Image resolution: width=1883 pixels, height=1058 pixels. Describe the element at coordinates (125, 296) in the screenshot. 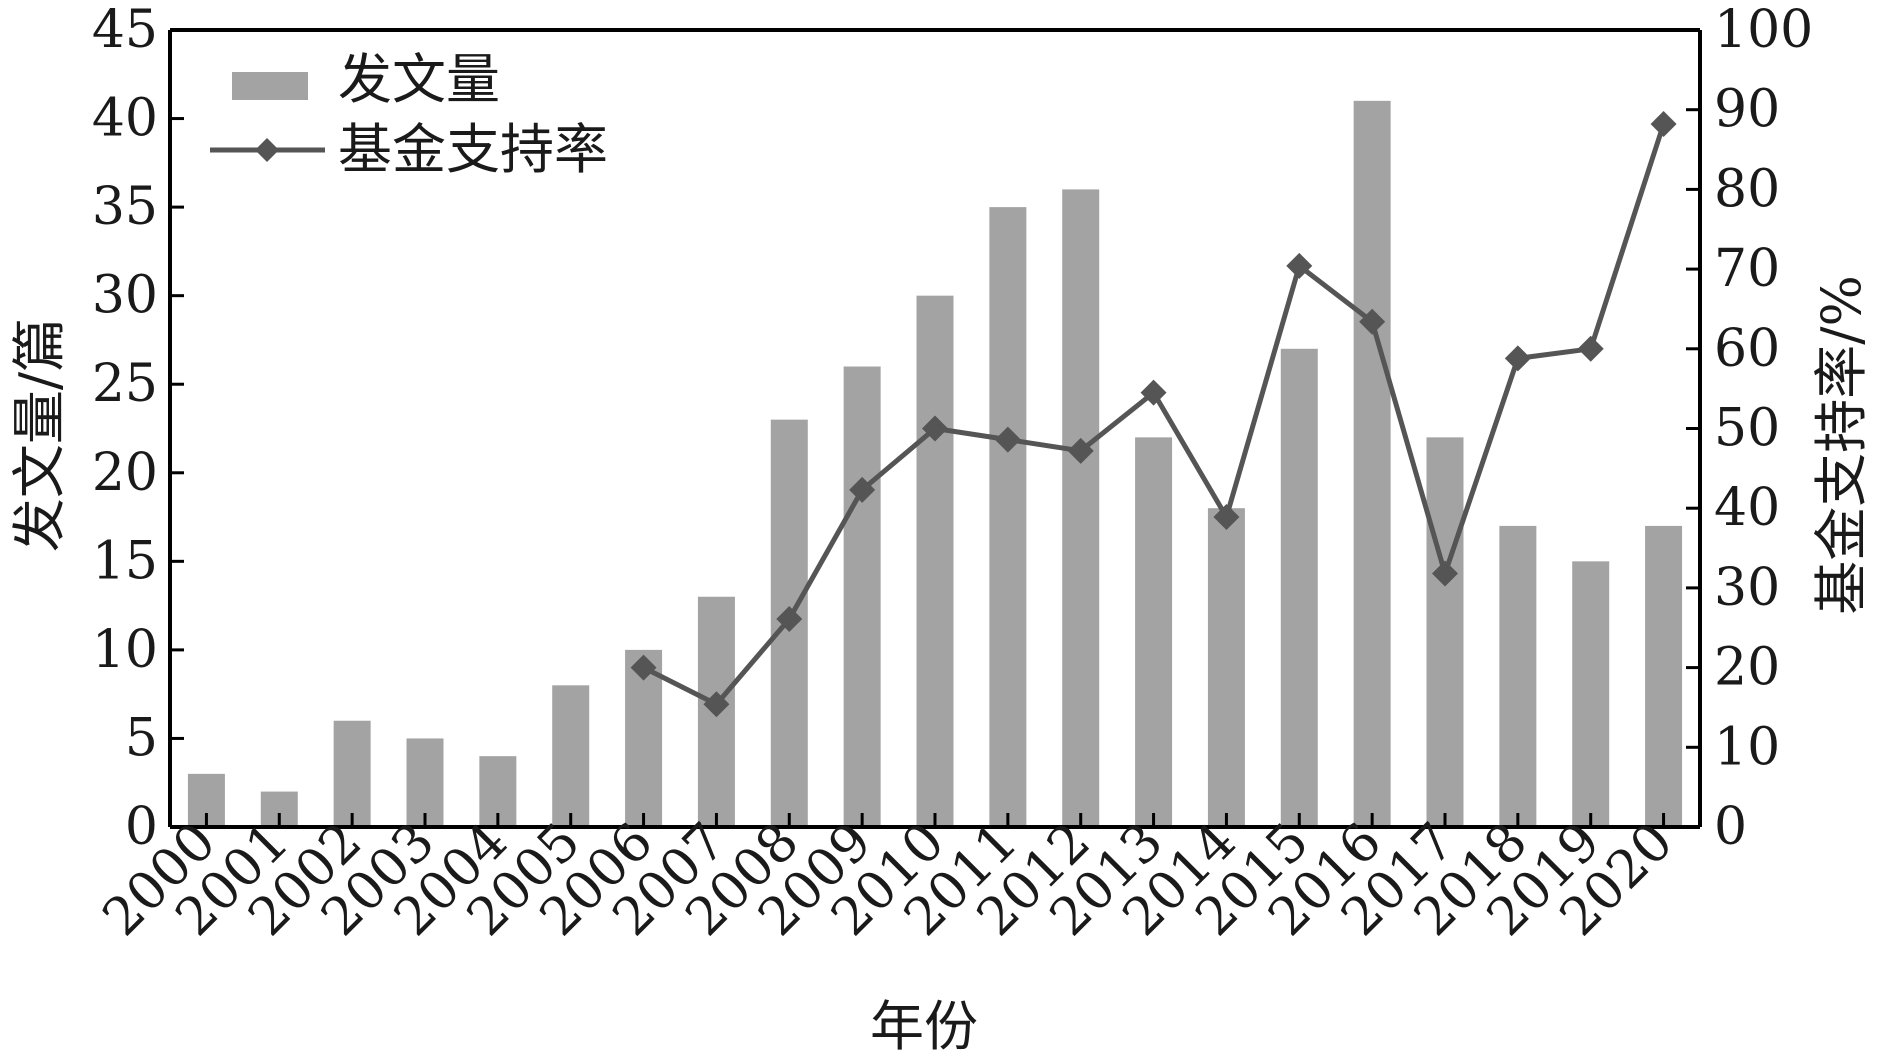

I see `y-tick-label: 30` at that location.